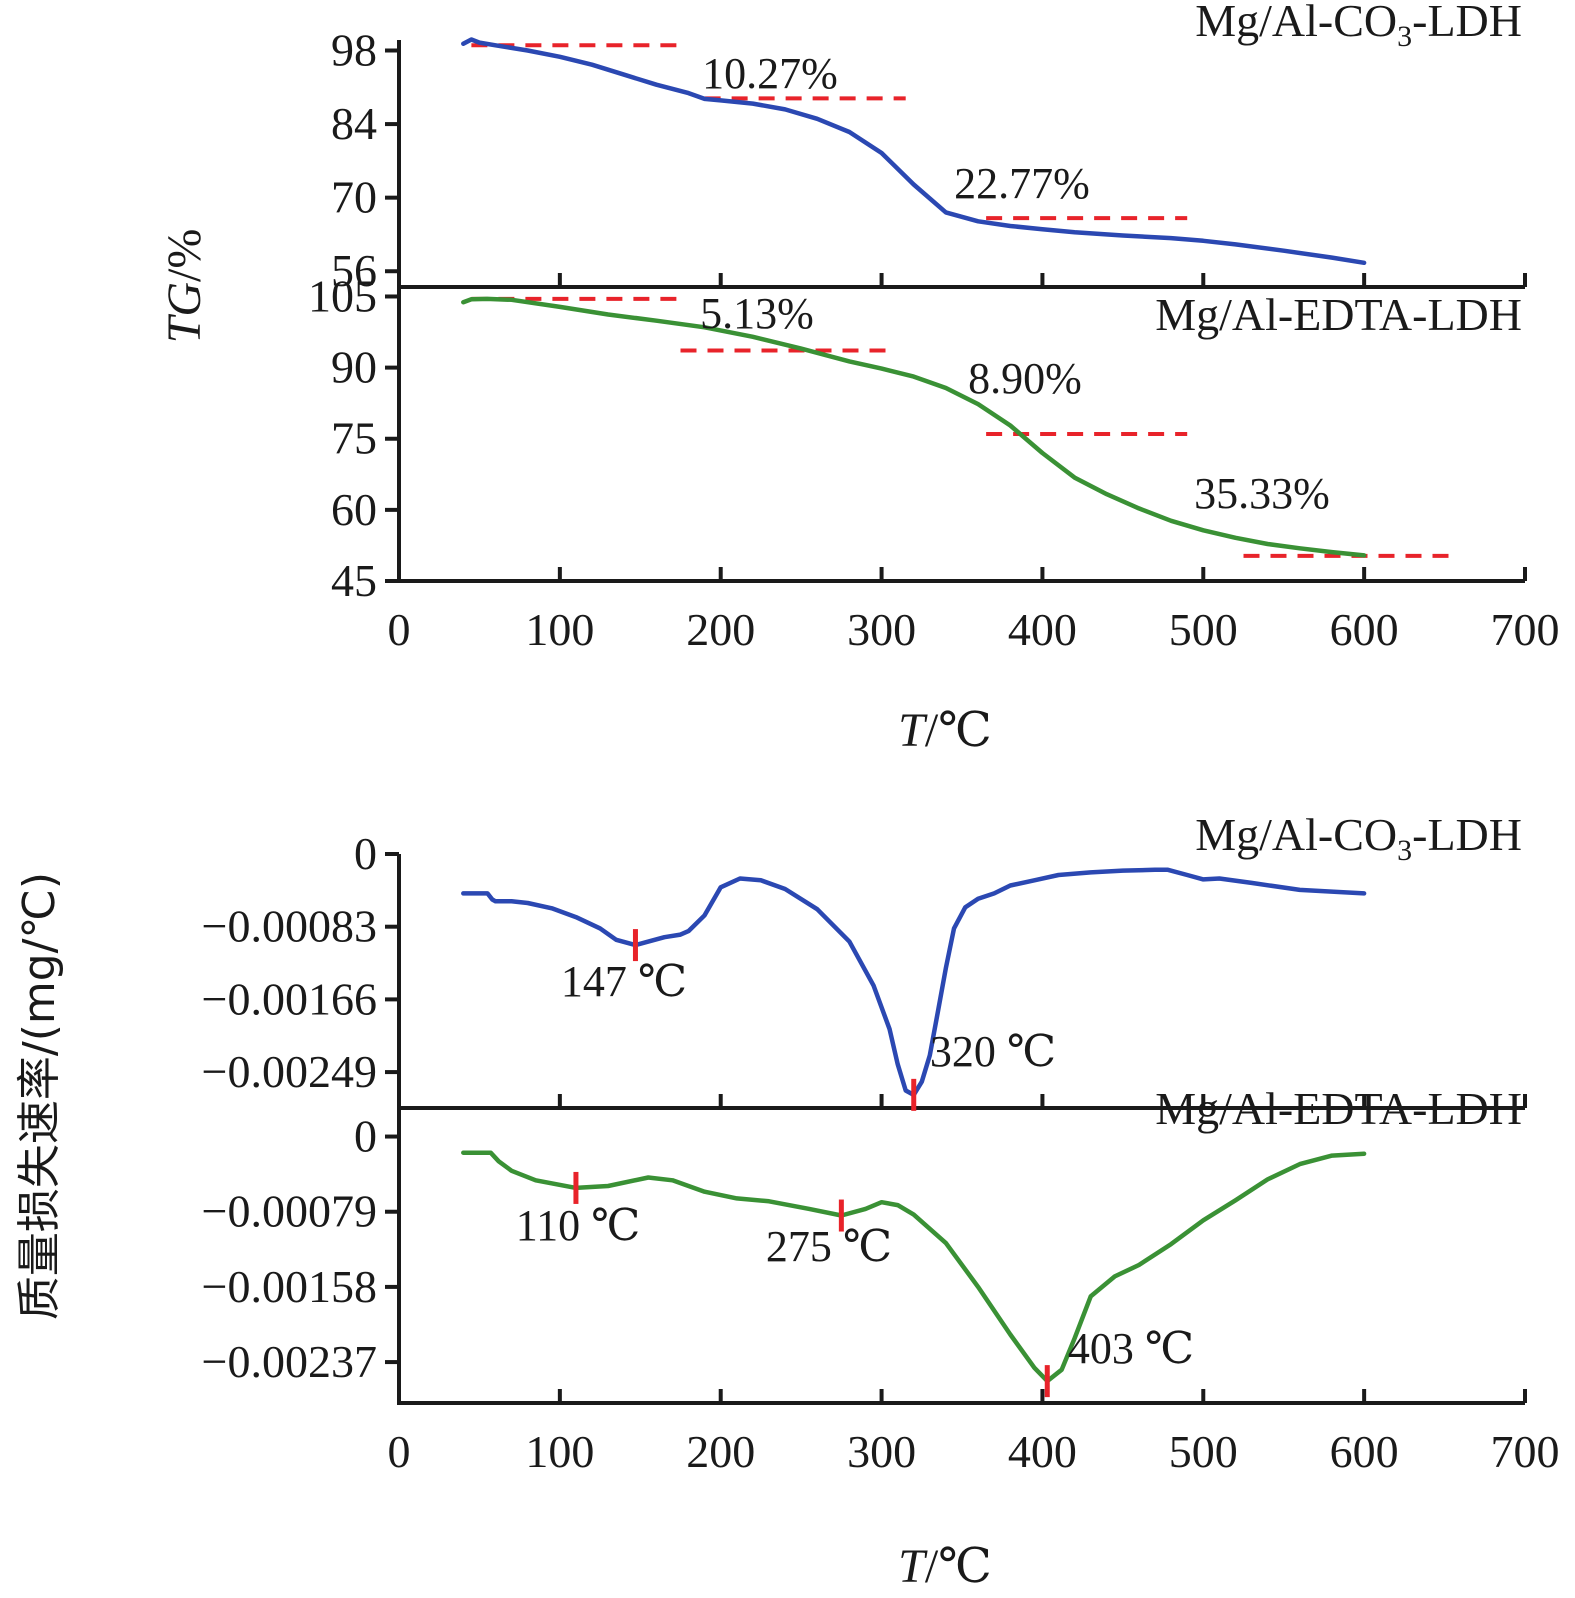 Image resolution: width=1575 pixels, height=1598 pixels. What do you see at coordinates (993, 1051) in the screenshot?
I see `panel-3-annotation: 320 ℃` at bounding box center [993, 1051].